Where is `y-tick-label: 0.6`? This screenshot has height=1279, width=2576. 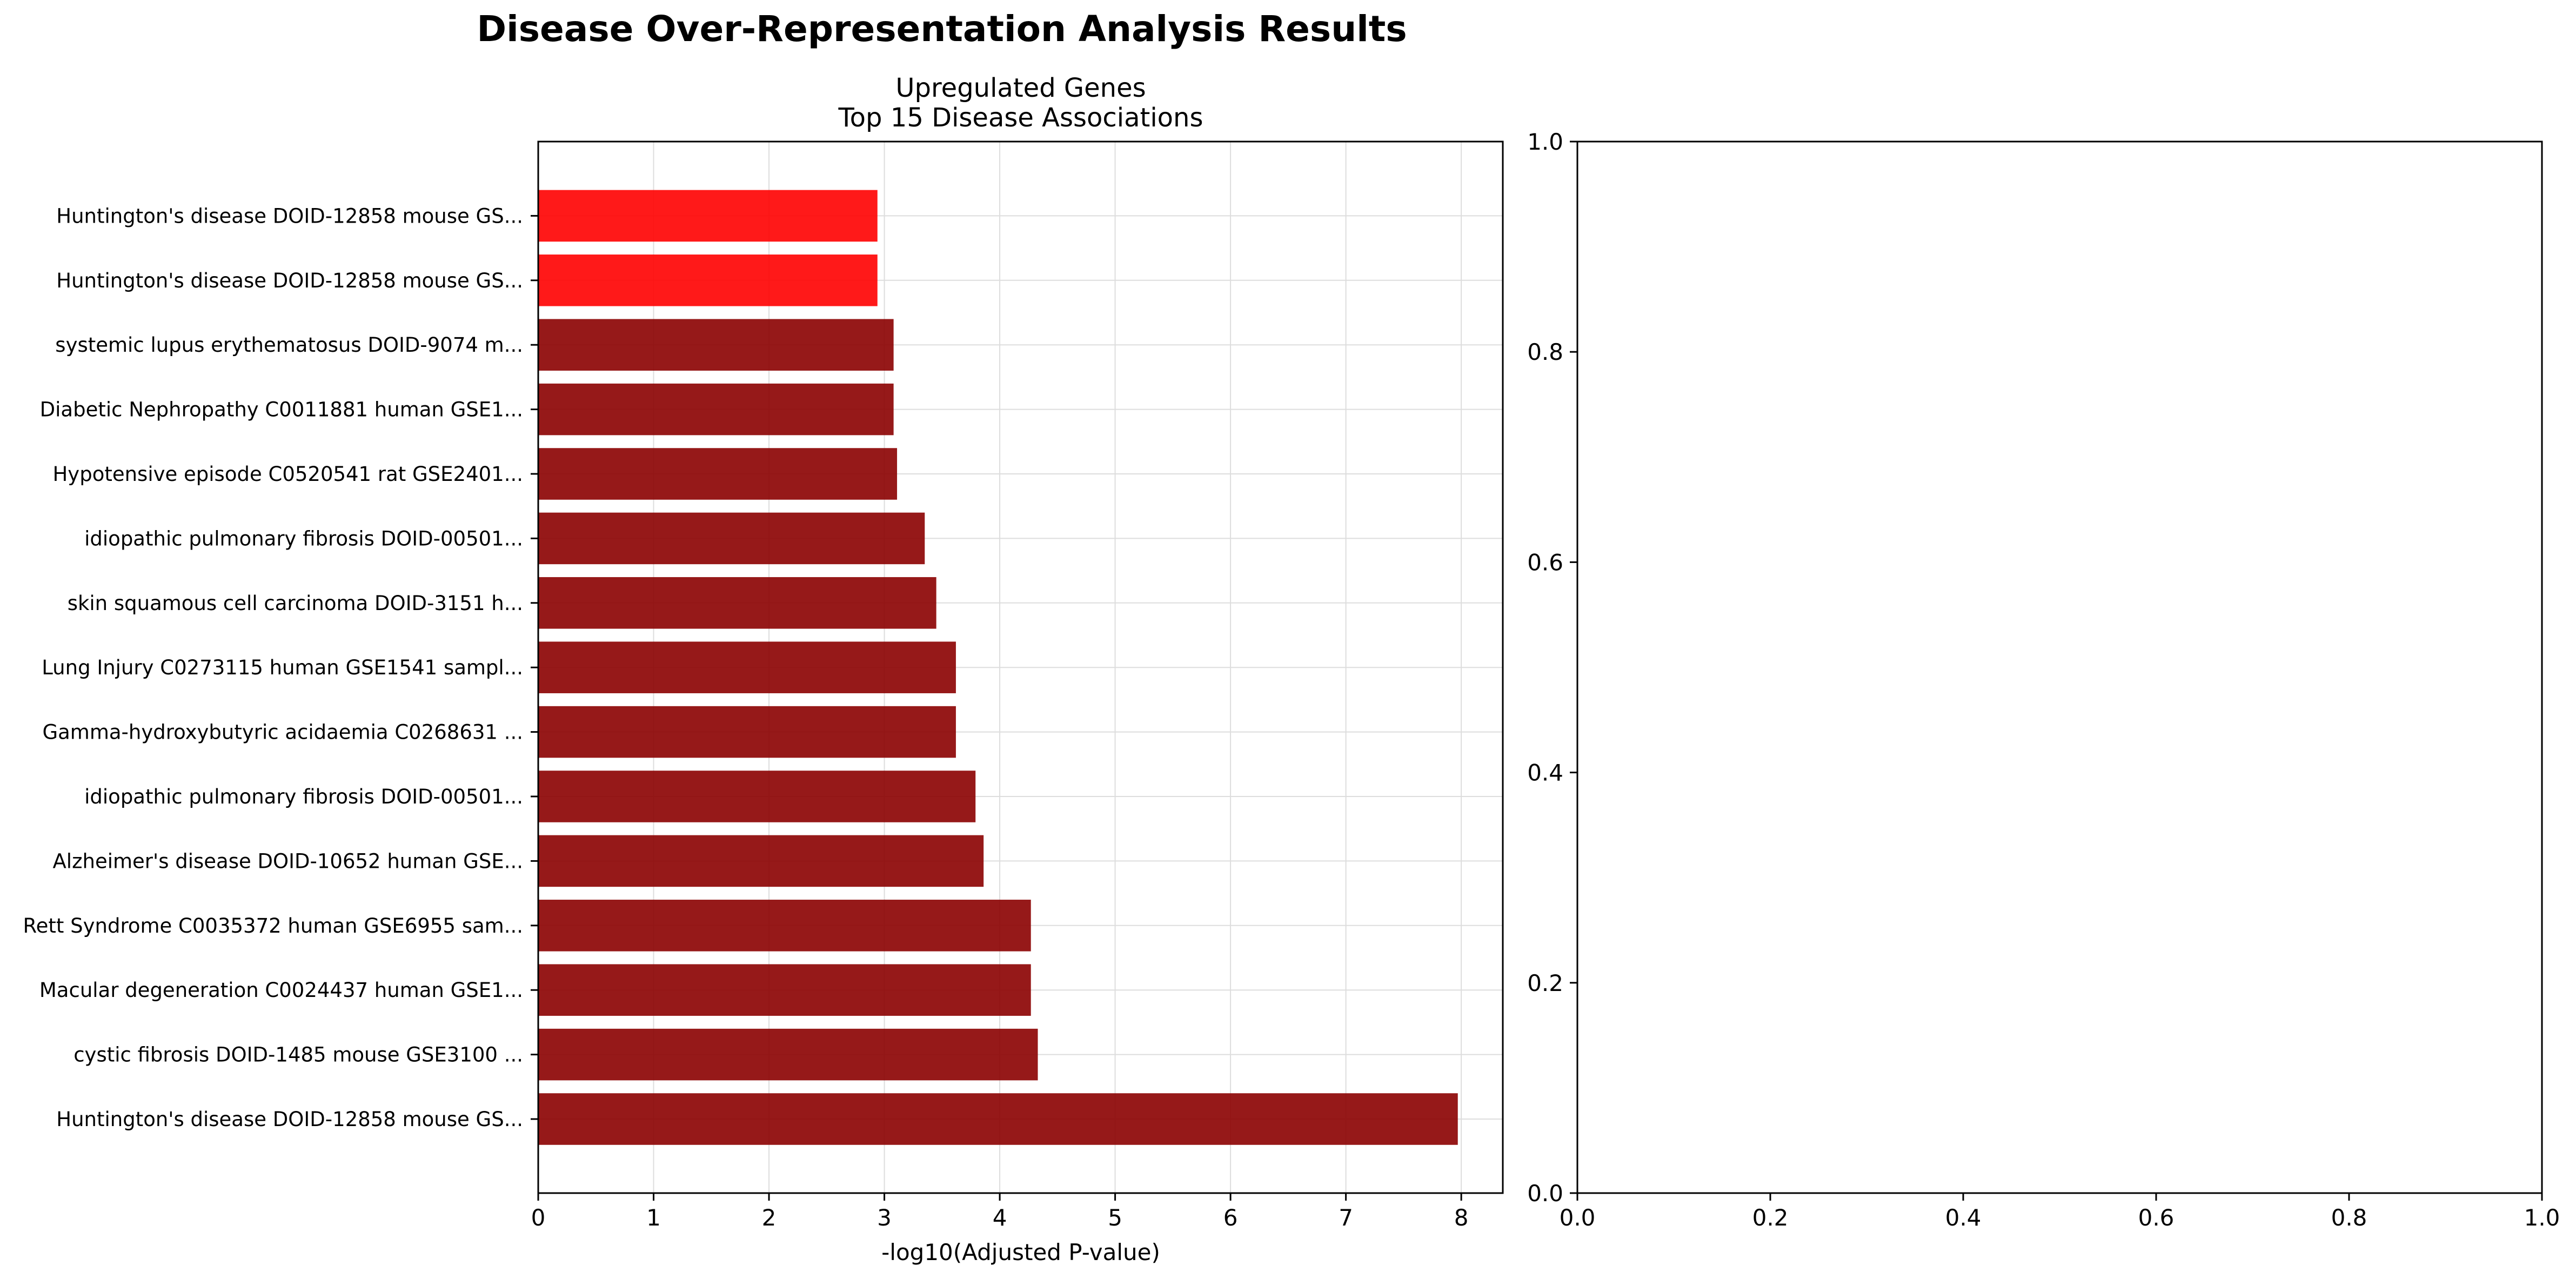
y-tick-label: 0.6 is located at coordinates (1545, 562).